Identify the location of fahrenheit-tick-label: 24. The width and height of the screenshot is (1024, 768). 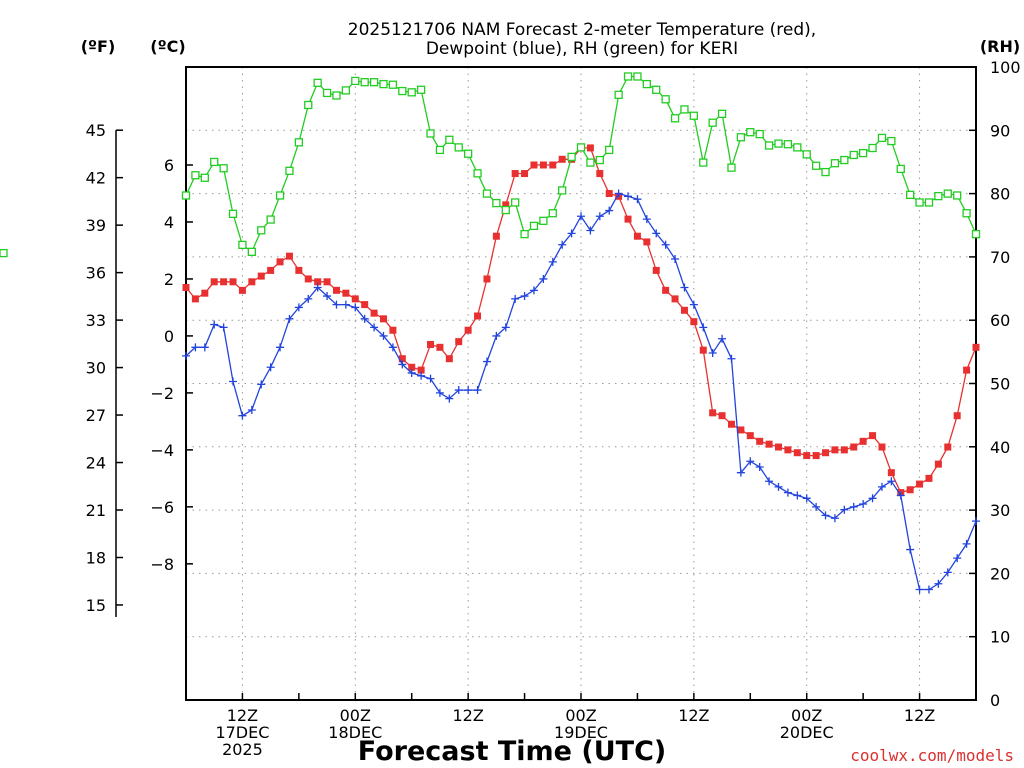
(96, 463).